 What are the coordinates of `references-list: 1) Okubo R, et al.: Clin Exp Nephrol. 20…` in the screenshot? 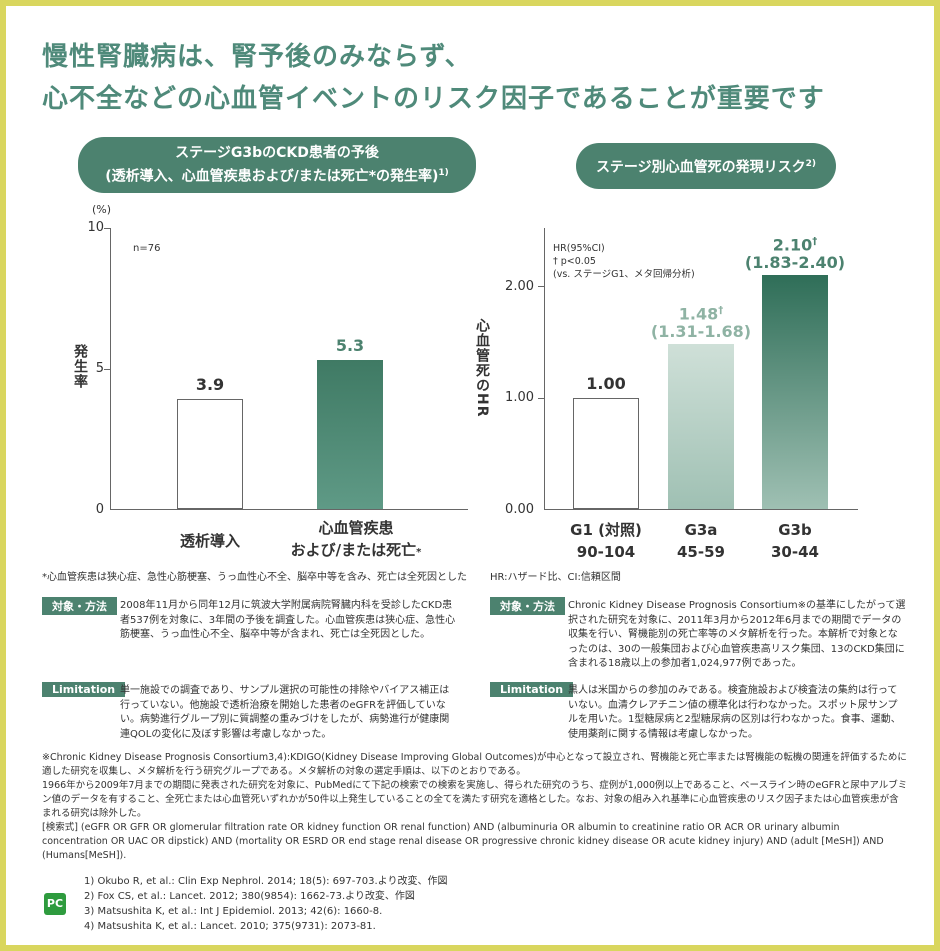 It's located at (265, 904).